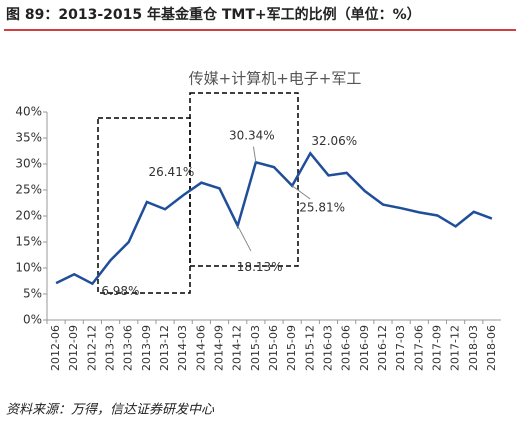 The image size is (520, 429). What do you see at coordinates (110, 410) in the screenshot?
I see `source-note: 资料来源：万得，信达证券研发中心` at bounding box center [110, 410].